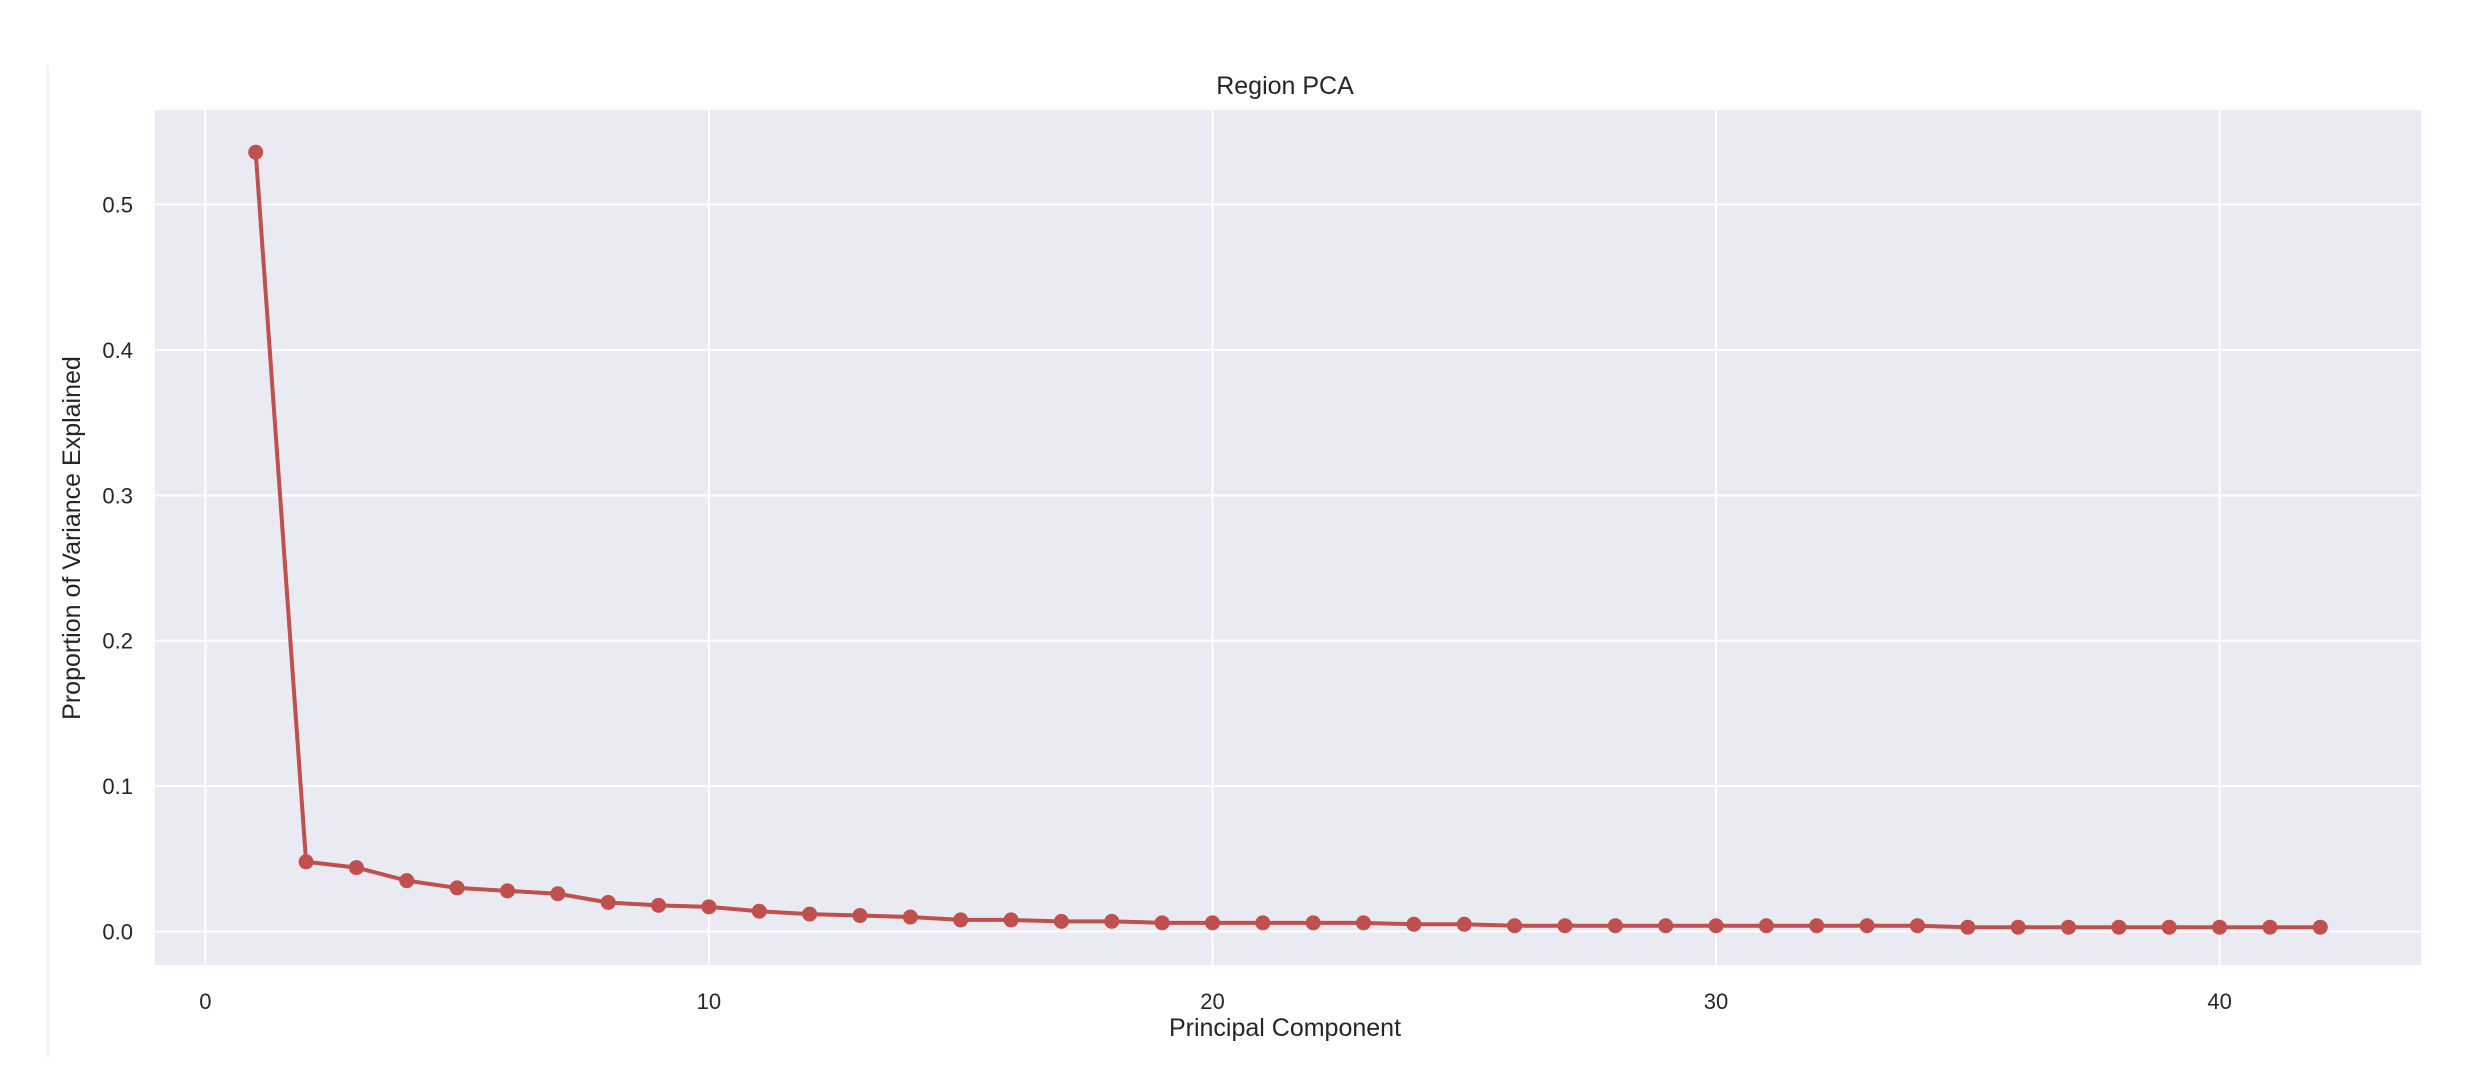 Image resolution: width=2492 pixels, height=1078 pixels. I want to click on y-tick-label: 0.3, so click(117, 495).